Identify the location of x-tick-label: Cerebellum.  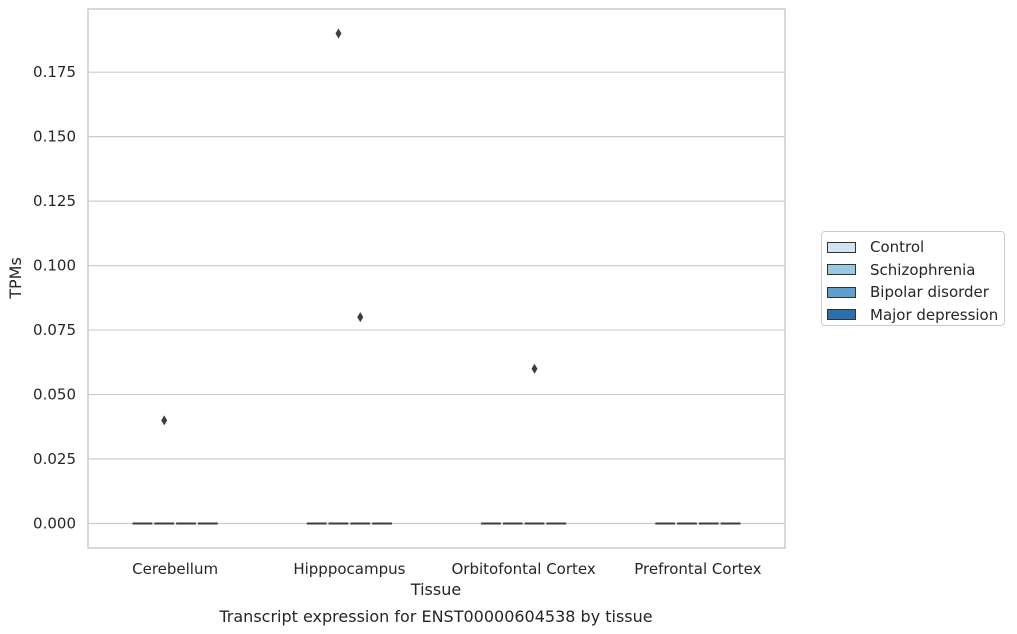
(175, 569).